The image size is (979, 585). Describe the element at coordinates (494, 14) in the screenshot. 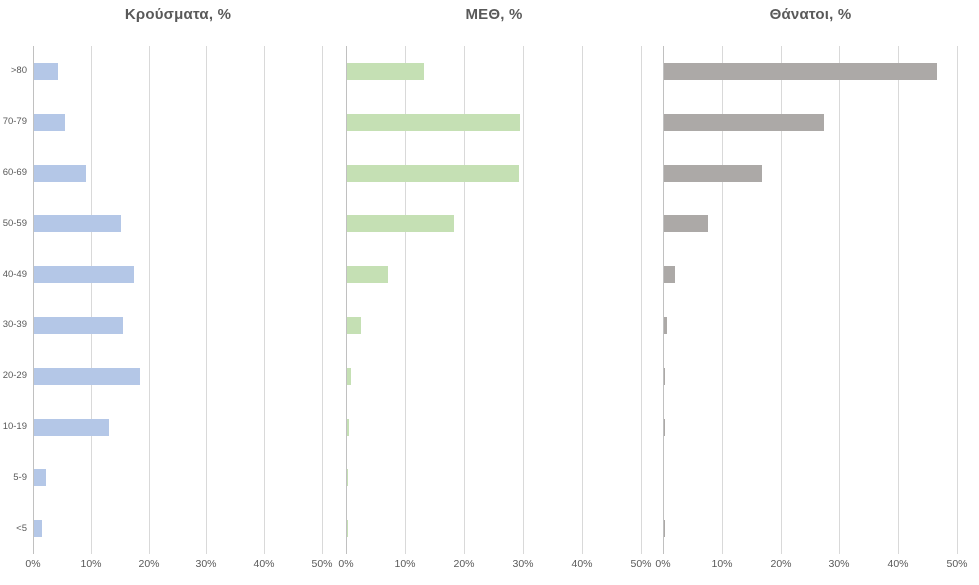

I see `chart-title-icu: ΜΕΘ, %` at that location.